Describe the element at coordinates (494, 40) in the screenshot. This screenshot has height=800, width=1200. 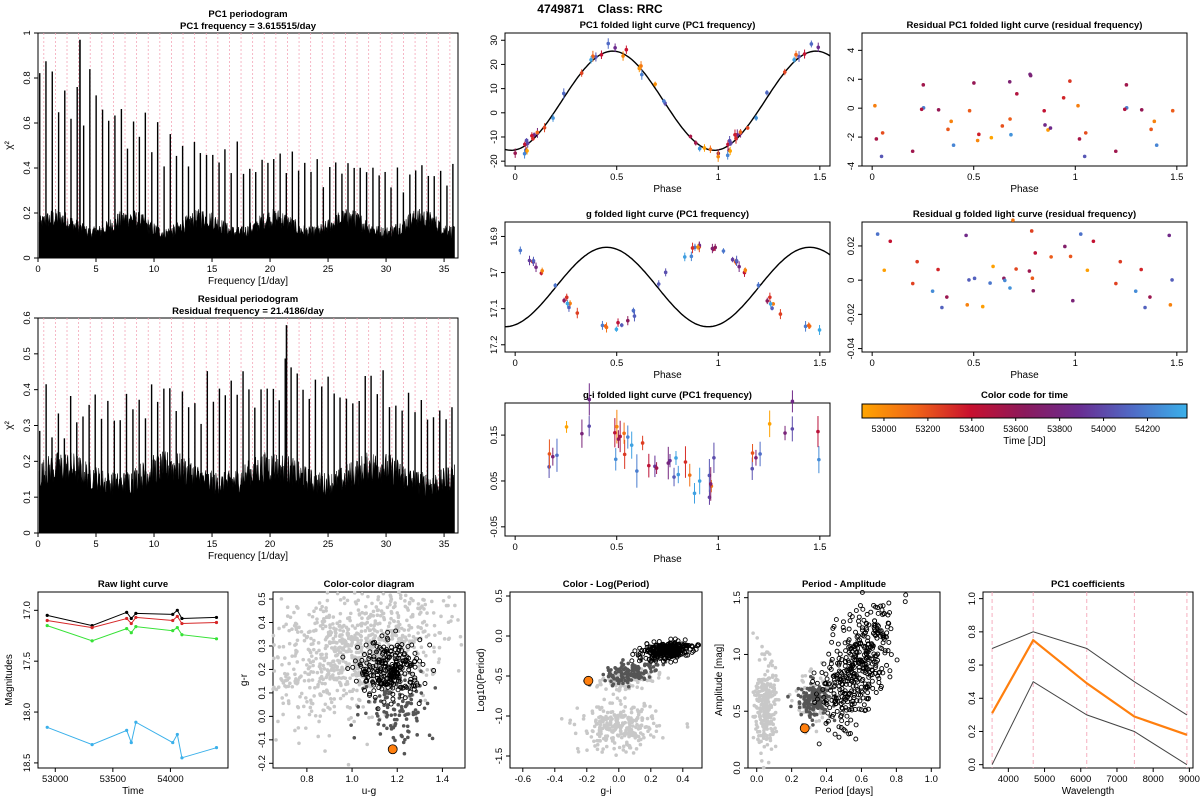
I see `y-tick-label: 30` at that location.